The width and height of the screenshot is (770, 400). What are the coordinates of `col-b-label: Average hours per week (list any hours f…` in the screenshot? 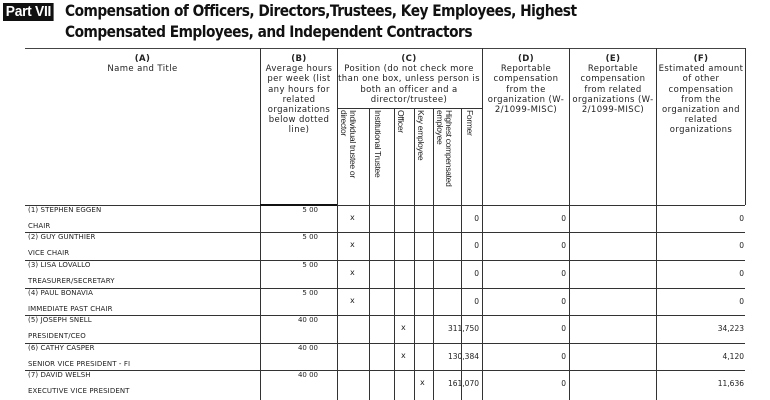 It's located at (299, 100).